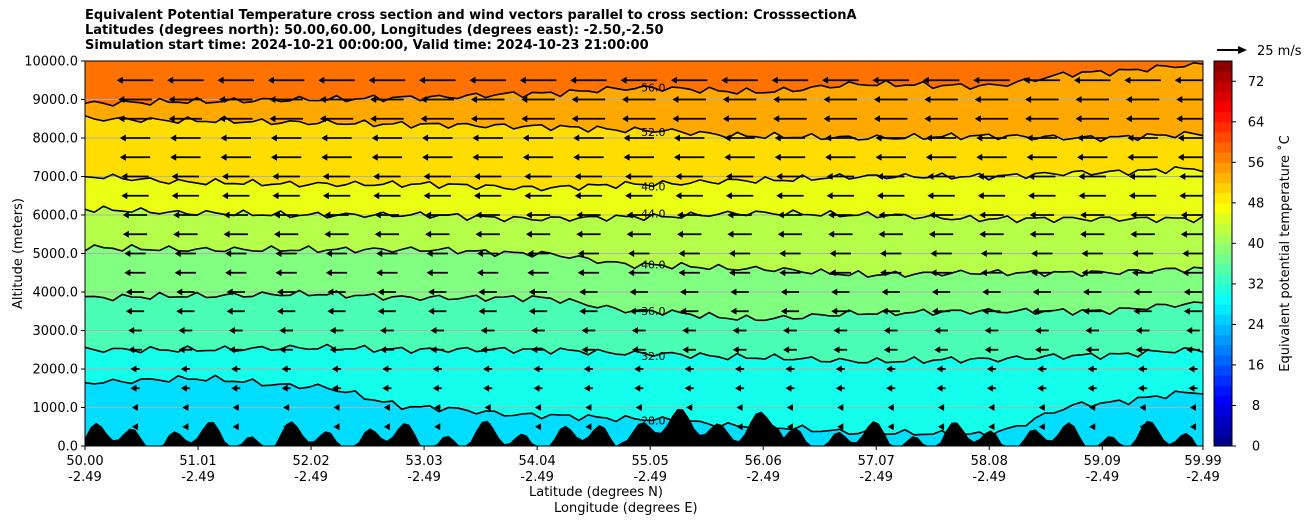 This screenshot has height=526, width=1308. What do you see at coordinates (1256, 163) in the screenshot?
I see `colorbar-tick-label: 56` at bounding box center [1256, 163].